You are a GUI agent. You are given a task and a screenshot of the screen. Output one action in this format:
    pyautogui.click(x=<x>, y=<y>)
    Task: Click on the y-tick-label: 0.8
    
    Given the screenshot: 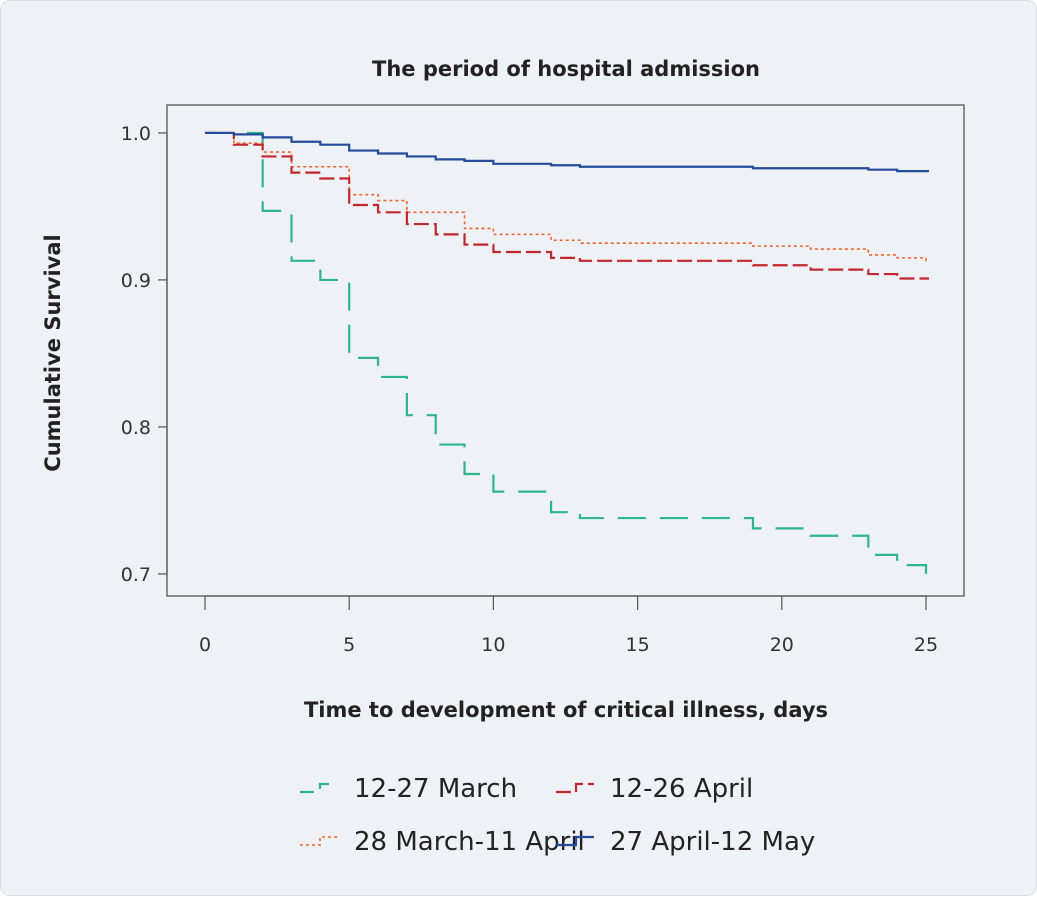 What is the action you would take?
    pyautogui.click(x=136, y=428)
    